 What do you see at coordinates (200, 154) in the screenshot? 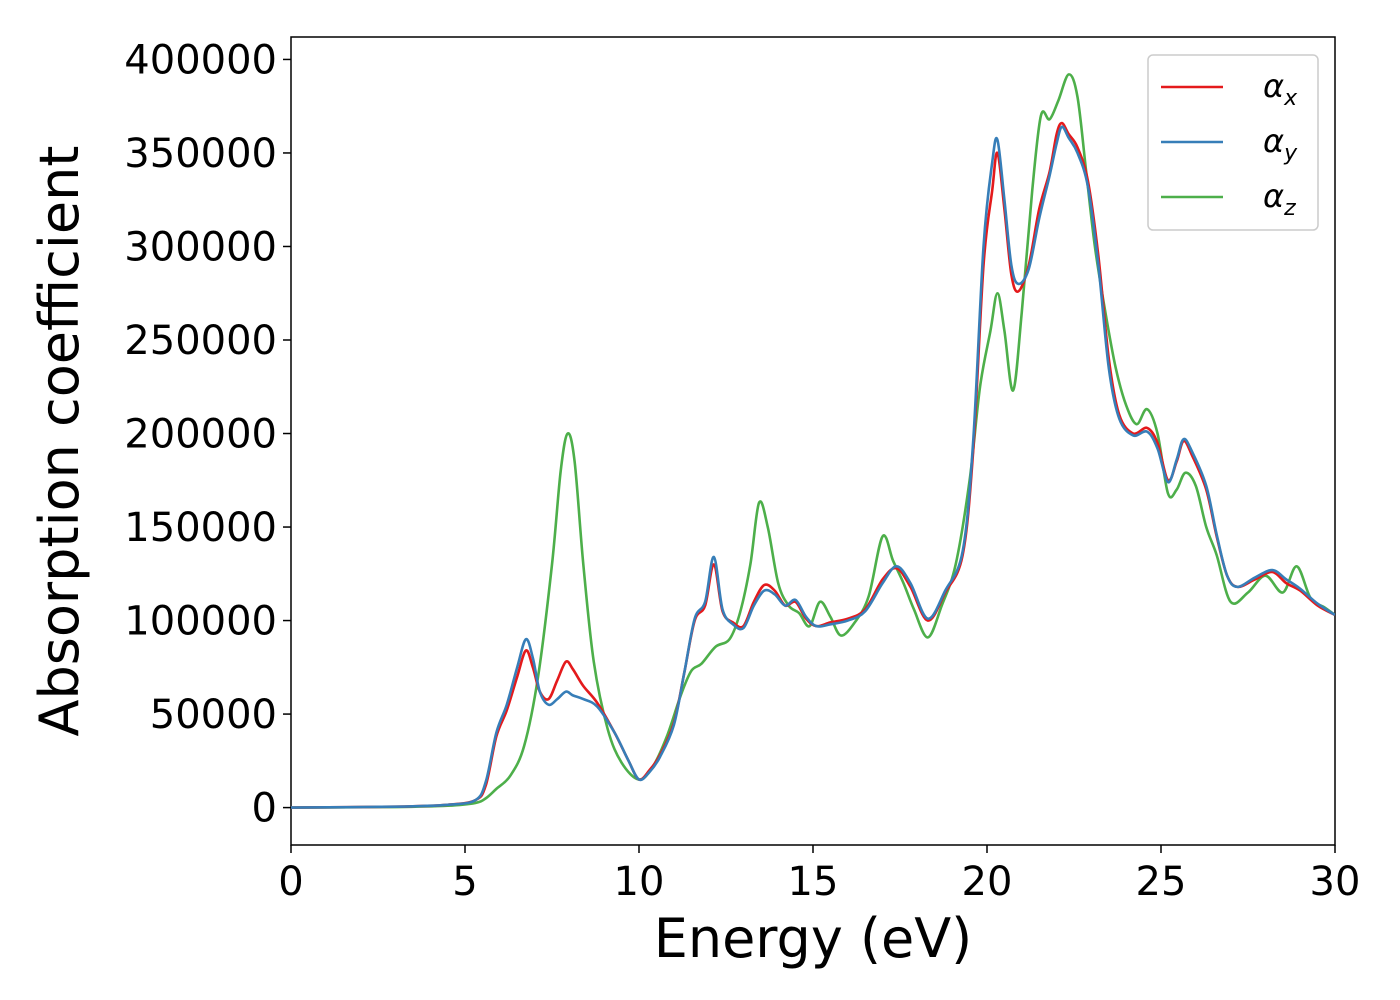
I see `y-tick-label: 350000` at bounding box center [200, 154].